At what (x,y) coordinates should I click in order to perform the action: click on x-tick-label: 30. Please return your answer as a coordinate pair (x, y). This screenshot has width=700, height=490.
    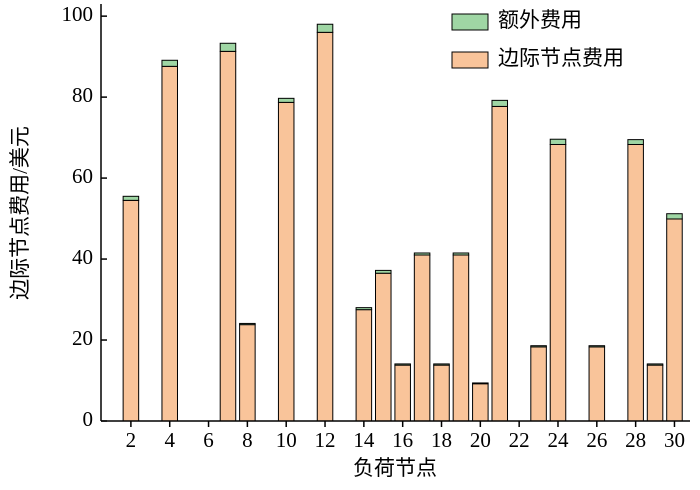
    Looking at the image, I should click on (674, 440).